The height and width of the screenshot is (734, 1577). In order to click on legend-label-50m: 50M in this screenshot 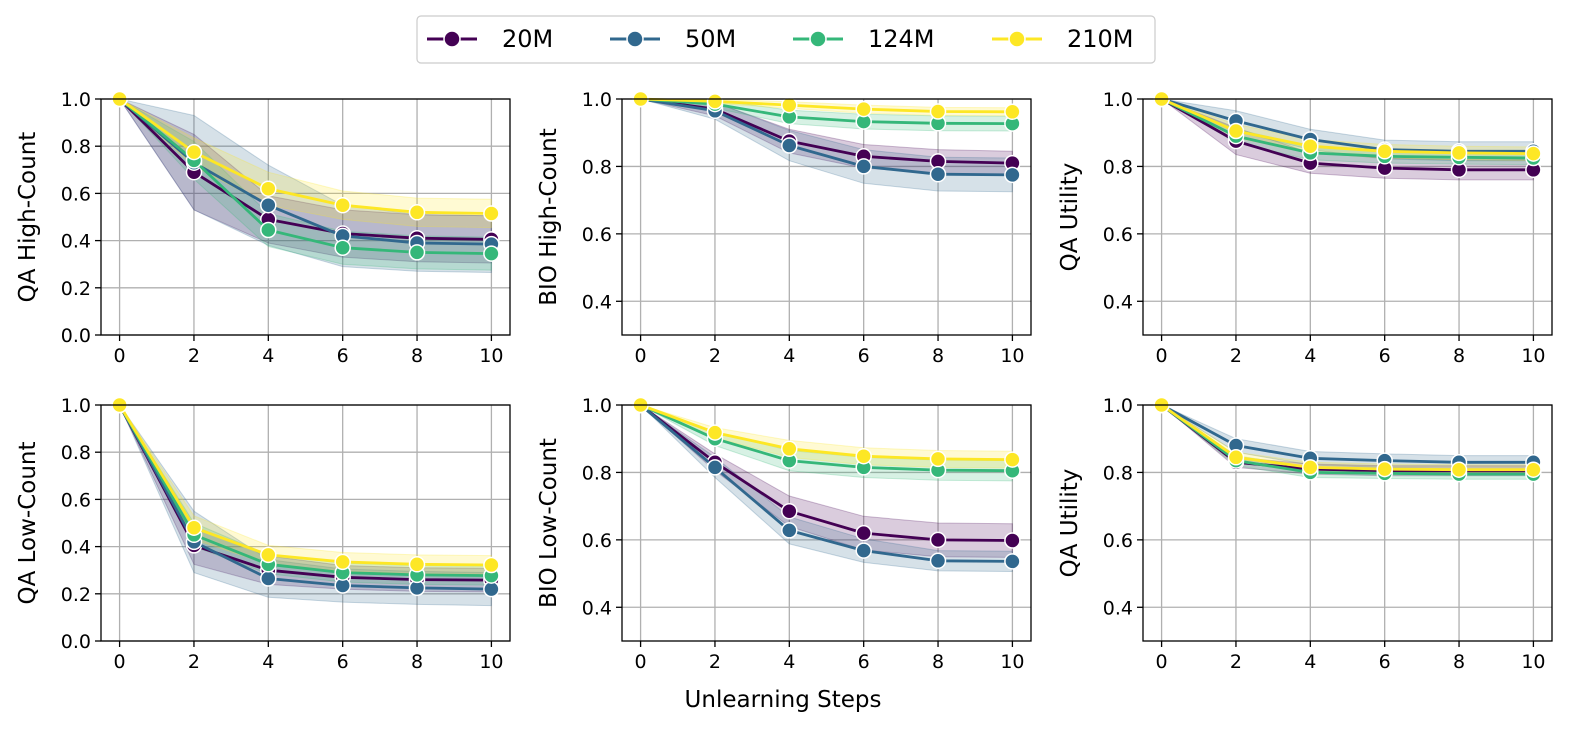, I will do `click(710, 39)`.